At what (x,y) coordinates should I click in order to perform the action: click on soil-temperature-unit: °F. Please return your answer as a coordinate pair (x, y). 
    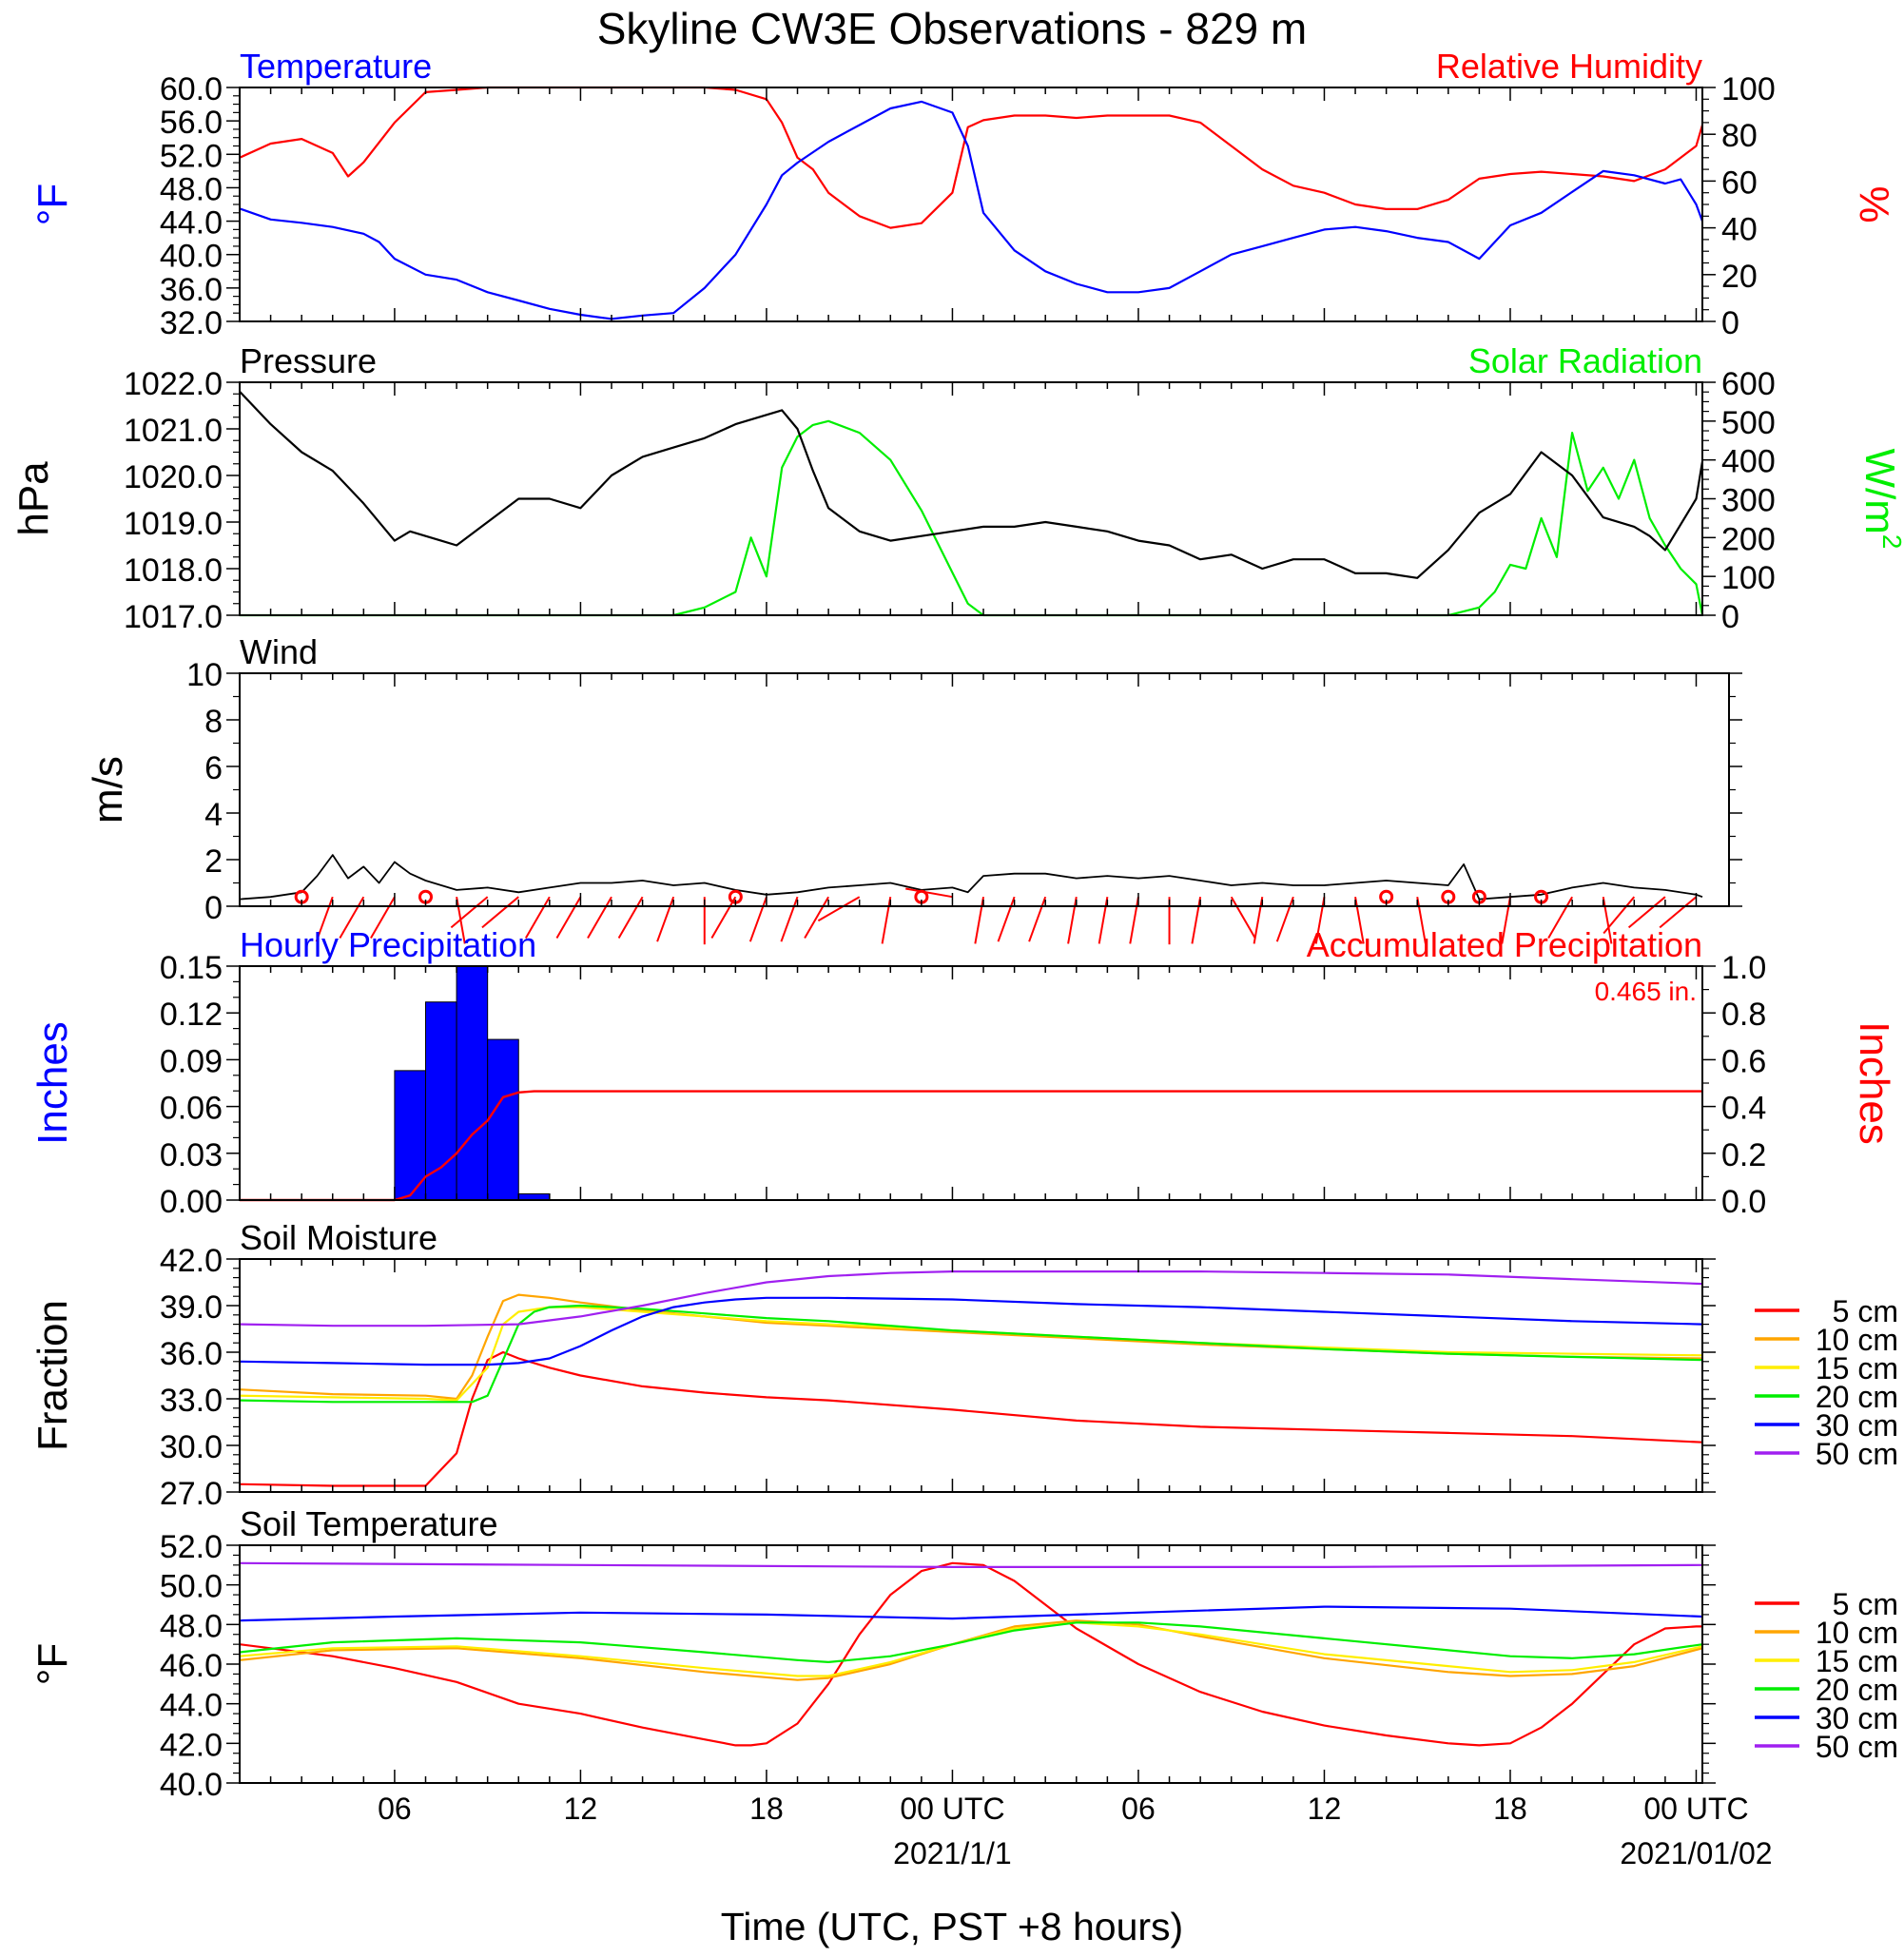
    Looking at the image, I should click on (52, 1664).